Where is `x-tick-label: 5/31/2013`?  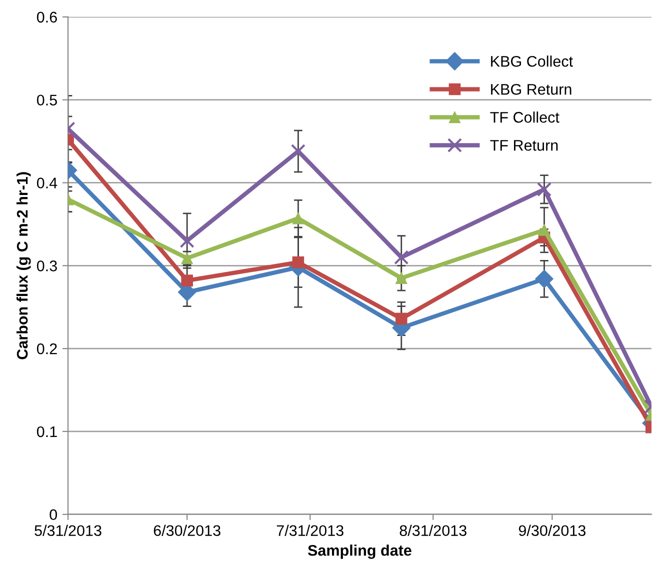
x-tick-label: 5/31/2013 is located at coordinates (68, 530).